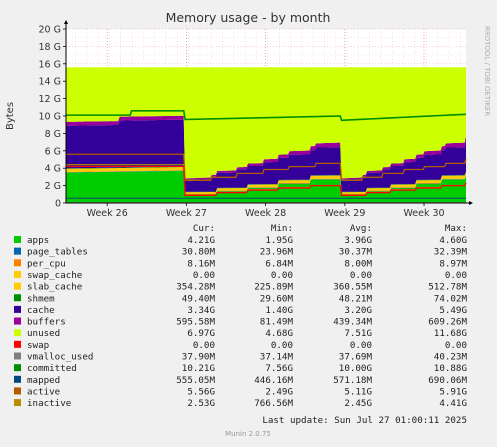 This screenshot has width=497, height=447. I want to click on legend-label-swap_cache: swap_cache, so click(54, 275).